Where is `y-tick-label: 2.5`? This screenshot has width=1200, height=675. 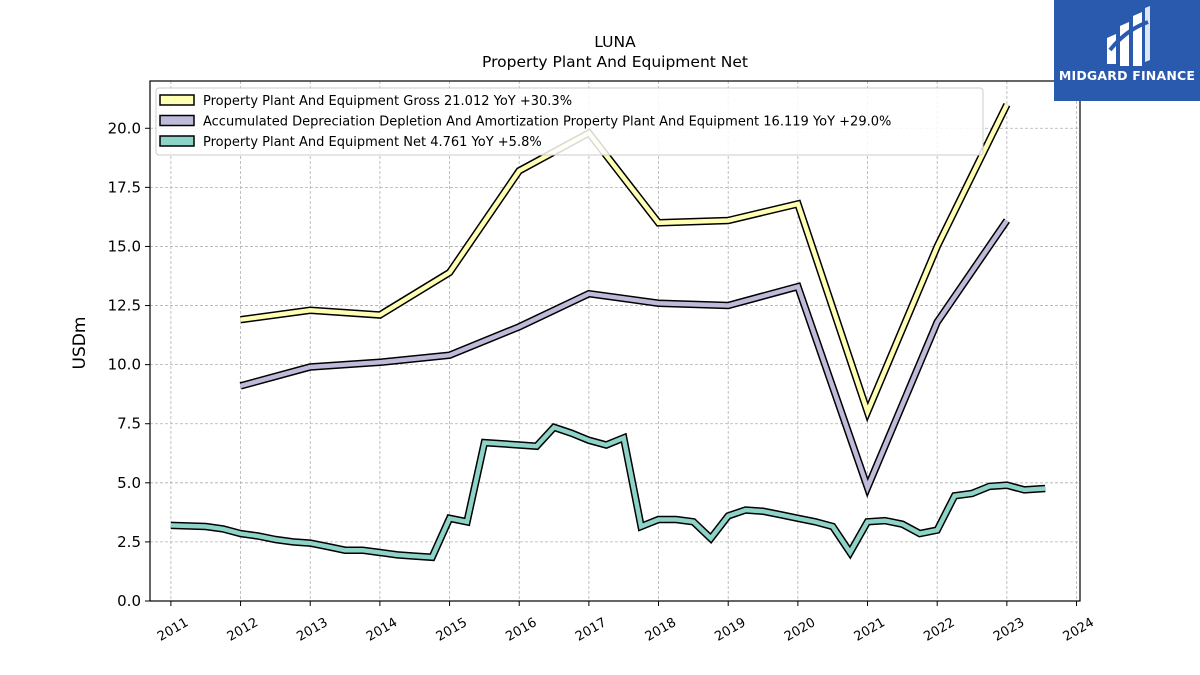 y-tick-label: 2.5 is located at coordinates (129, 542).